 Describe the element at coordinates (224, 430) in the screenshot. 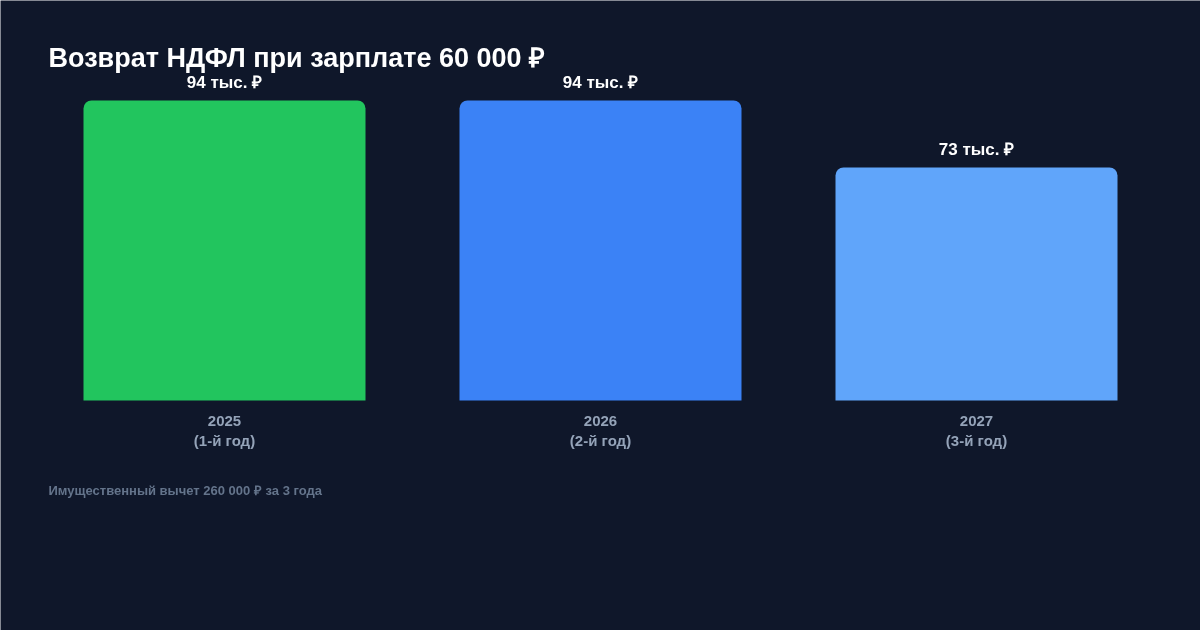

I see `x-tick-label: 2025 (1-й год)` at that location.